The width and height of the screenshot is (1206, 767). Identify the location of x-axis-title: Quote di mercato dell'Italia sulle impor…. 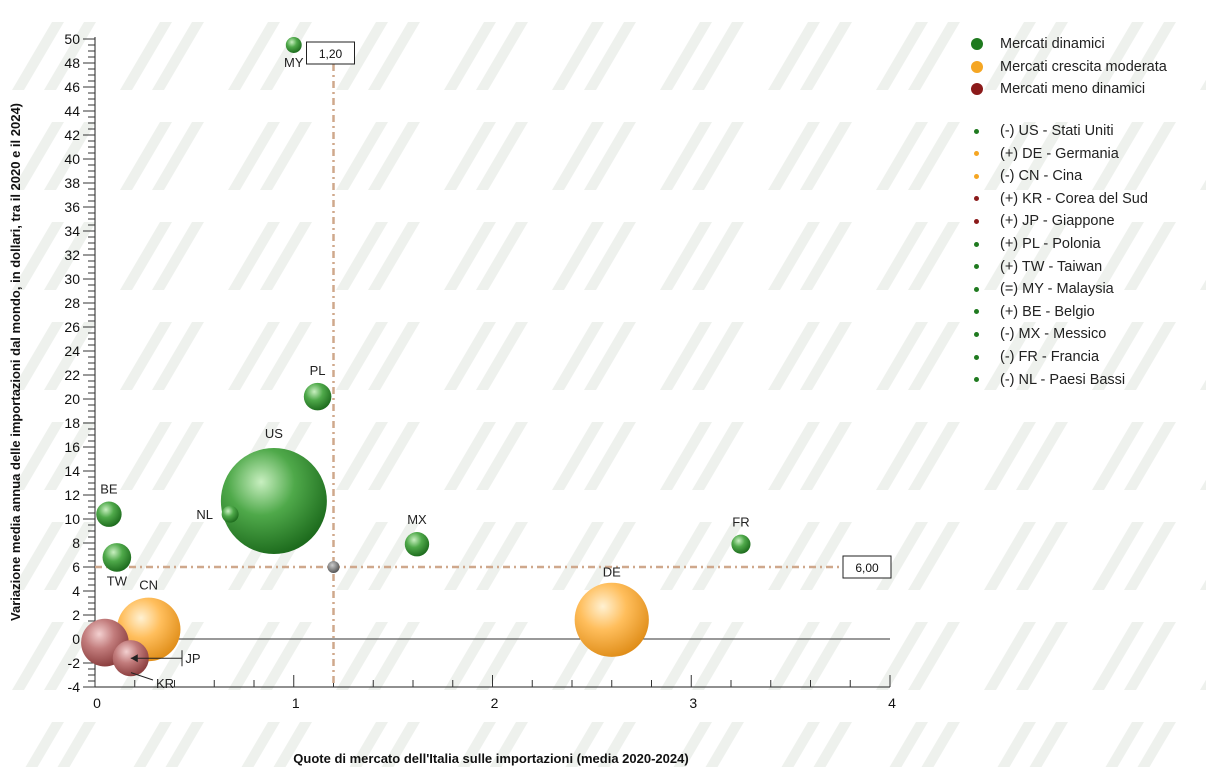
(490, 758).